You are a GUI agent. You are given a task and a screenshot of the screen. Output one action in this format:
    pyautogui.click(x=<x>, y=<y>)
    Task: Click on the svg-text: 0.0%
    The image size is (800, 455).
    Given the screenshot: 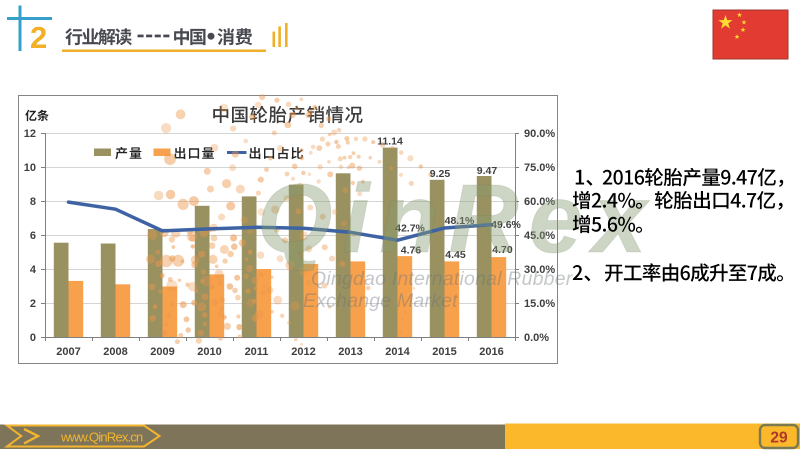 What is the action you would take?
    pyautogui.click(x=536, y=338)
    